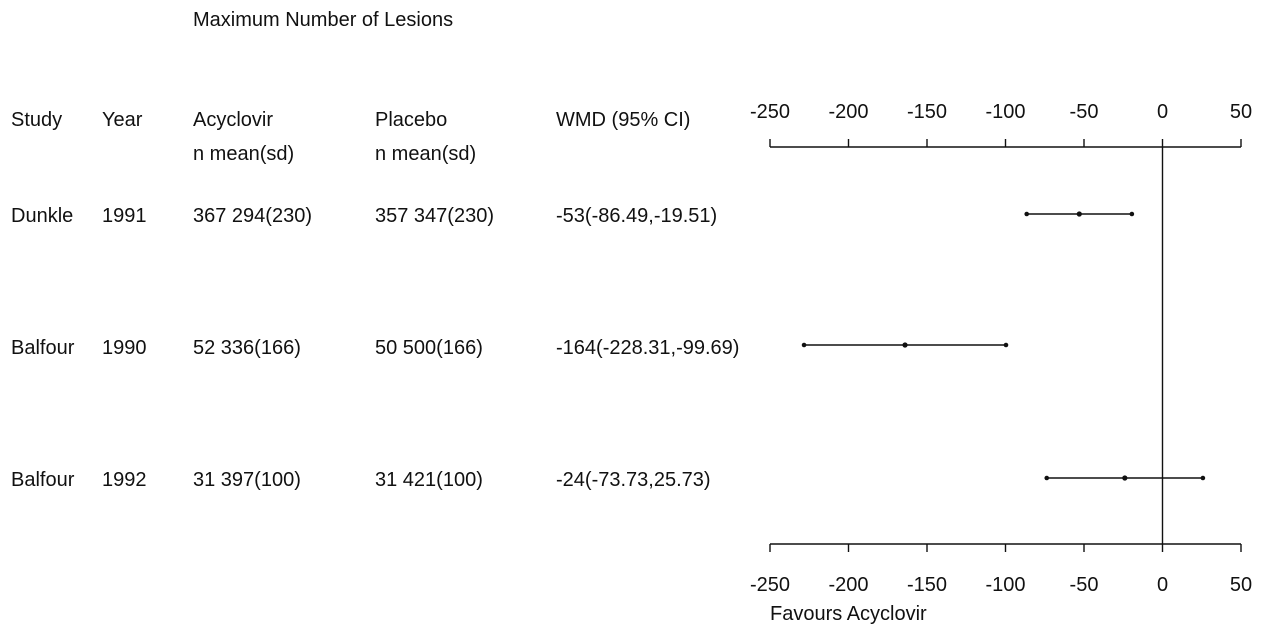 The image size is (1263, 628). What do you see at coordinates (623, 120) in the screenshot?
I see `column-header-effect: WMD (95% CI)` at bounding box center [623, 120].